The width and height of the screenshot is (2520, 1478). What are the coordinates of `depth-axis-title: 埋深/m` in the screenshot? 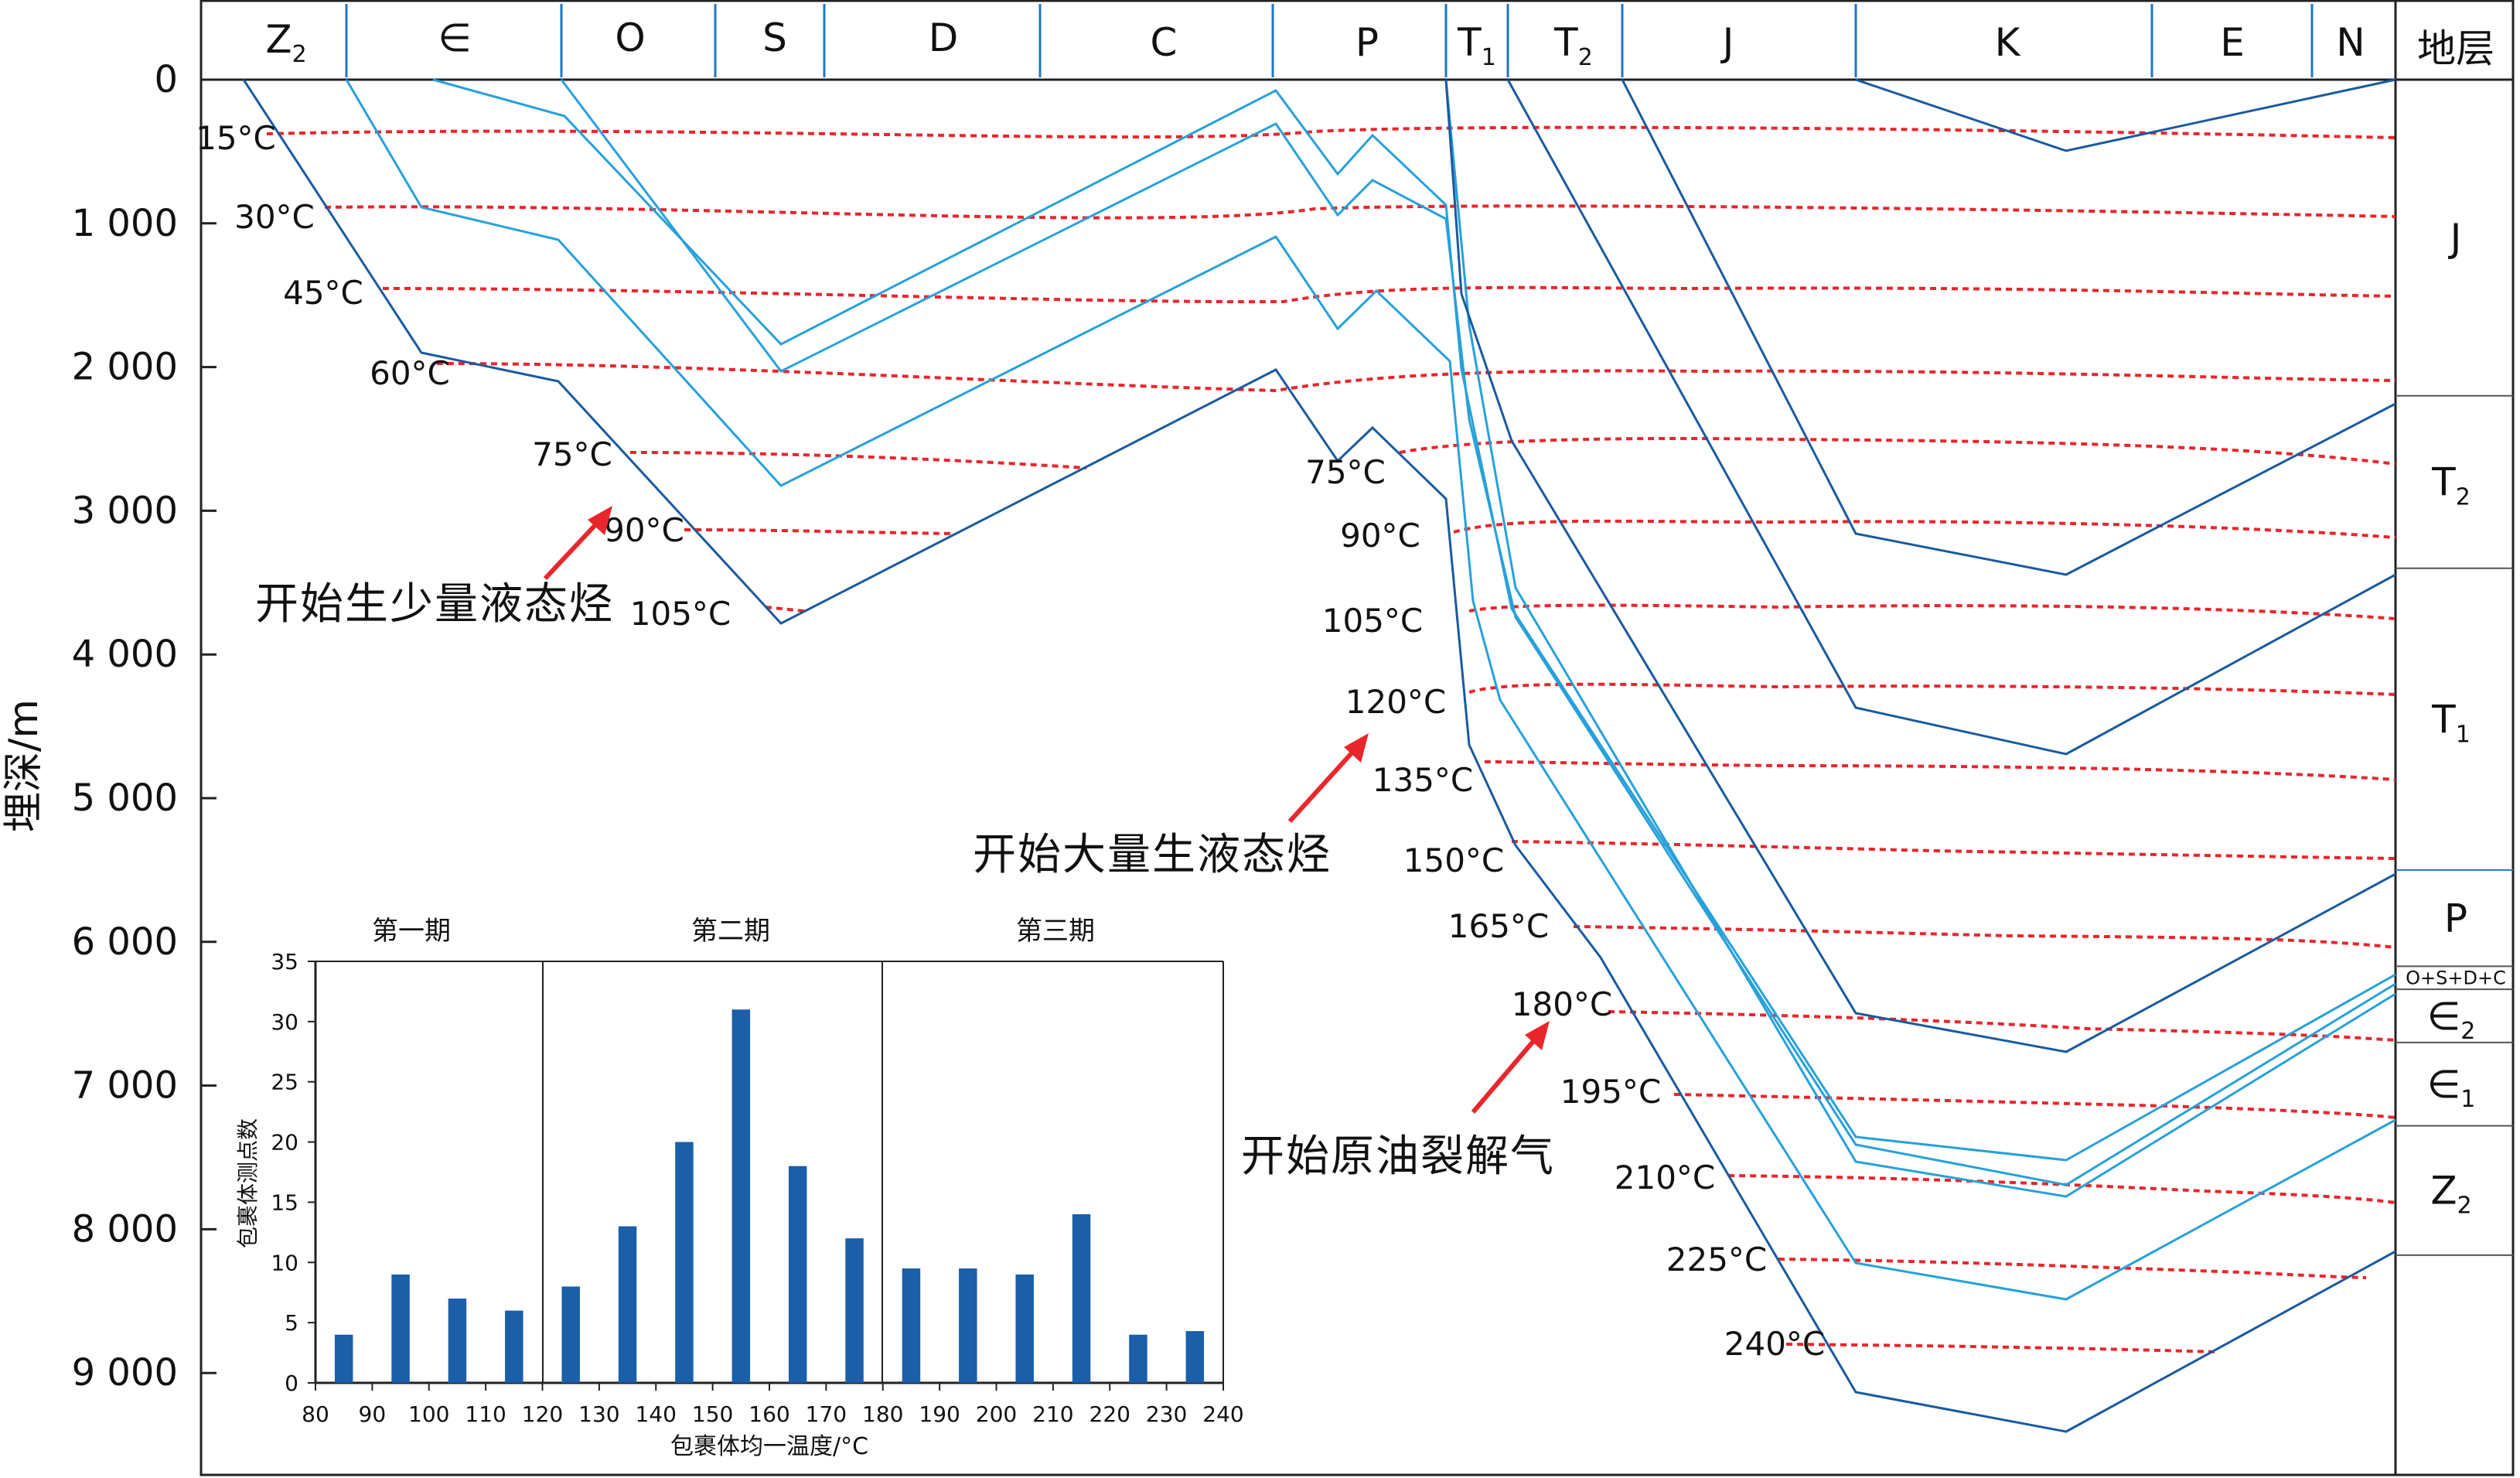 It's located at (24, 765).